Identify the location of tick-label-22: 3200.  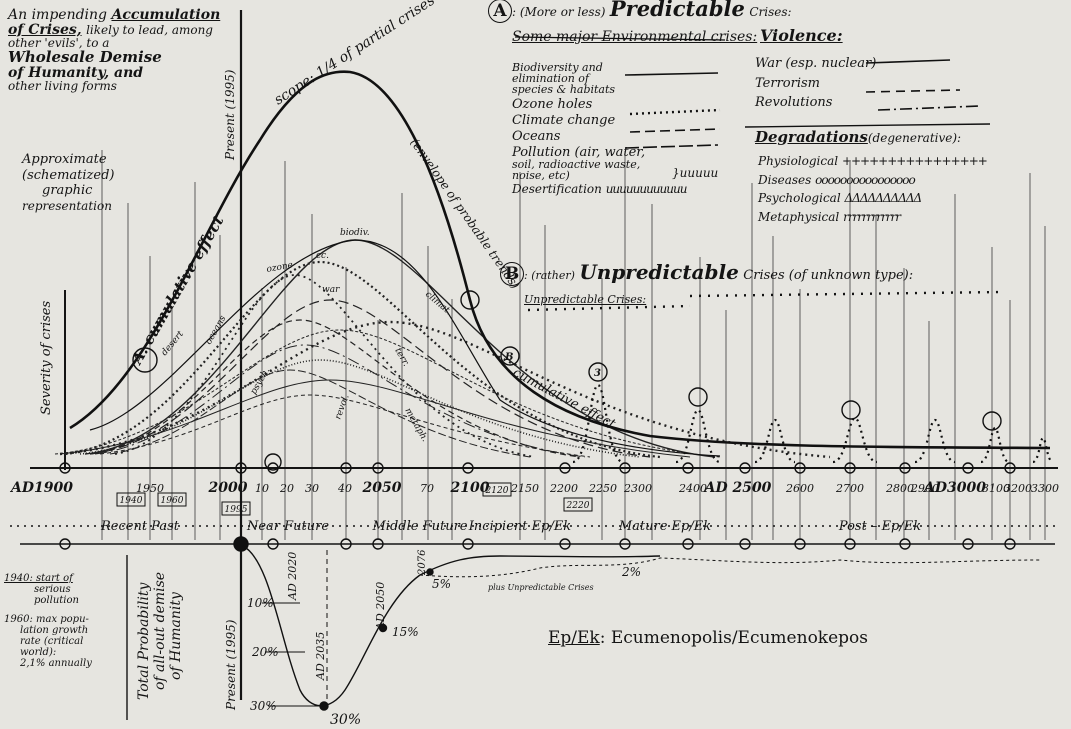
(1018, 488).